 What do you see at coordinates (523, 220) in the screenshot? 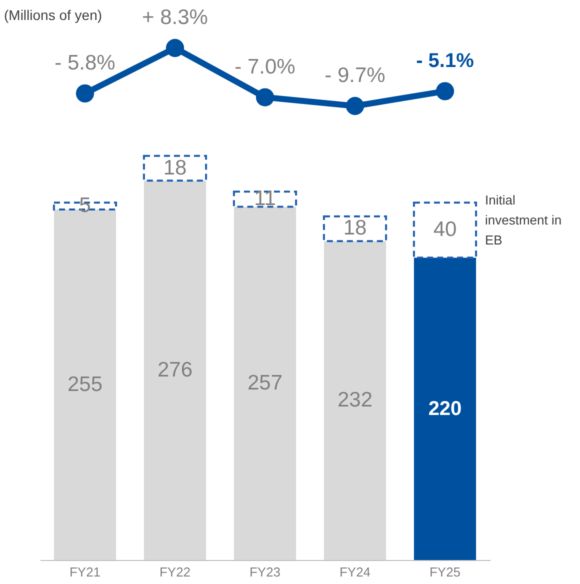
I see `series-label: Initial investment in EB` at bounding box center [523, 220].